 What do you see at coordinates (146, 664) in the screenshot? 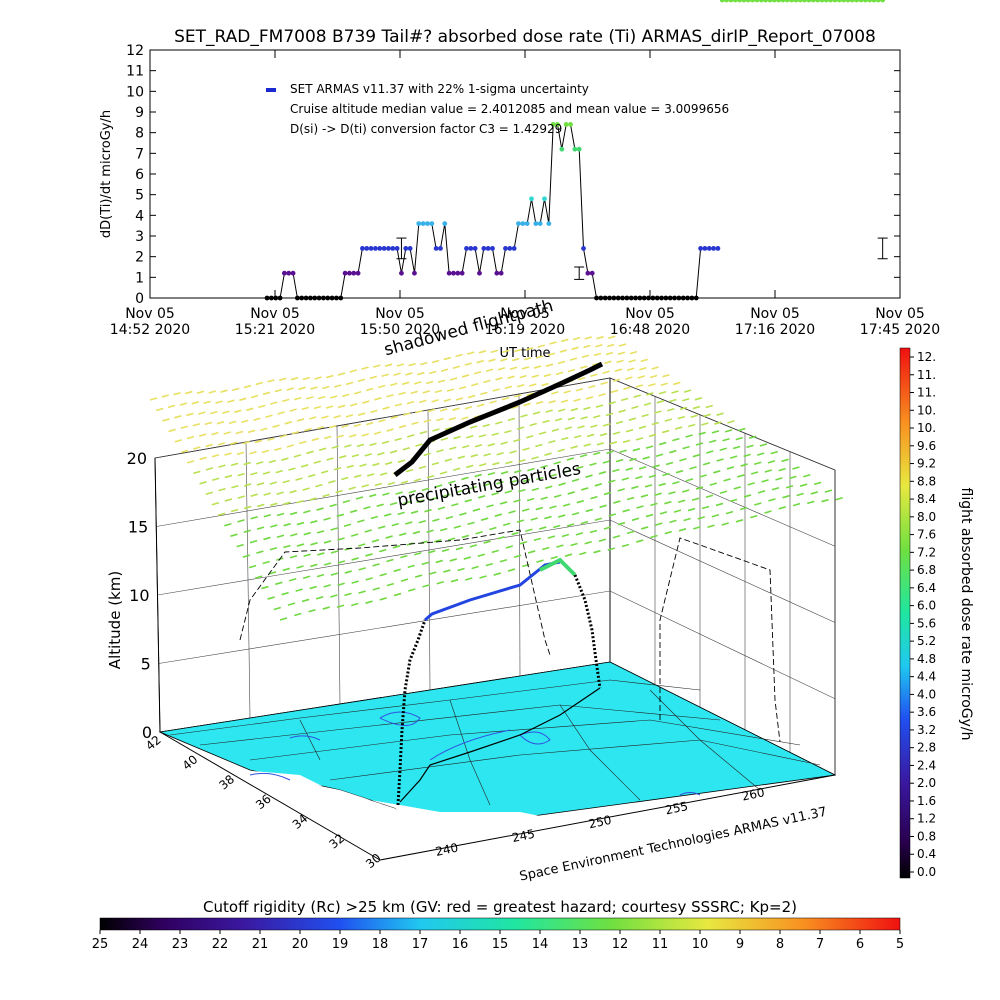
I see `altitude-tick-label: 5` at bounding box center [146, 664].